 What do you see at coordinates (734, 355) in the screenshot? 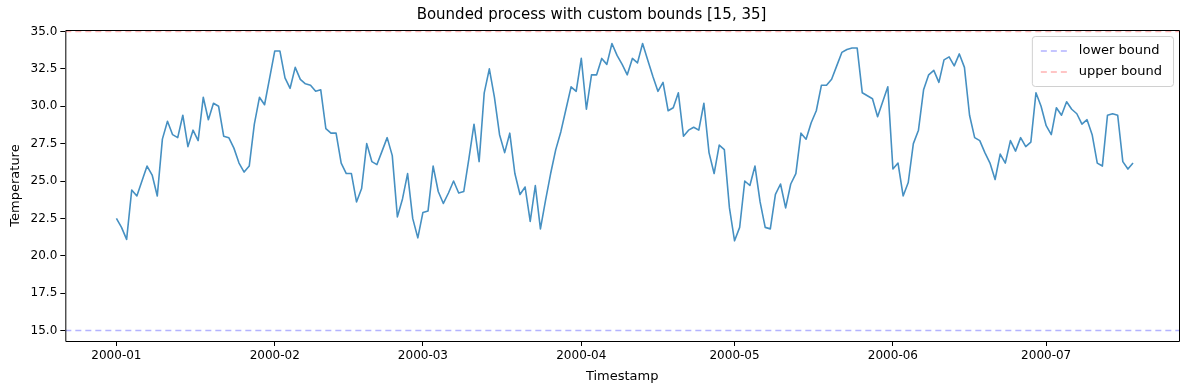
I see `x-tick-label: 2000-05` at bounding box center [734, 355].